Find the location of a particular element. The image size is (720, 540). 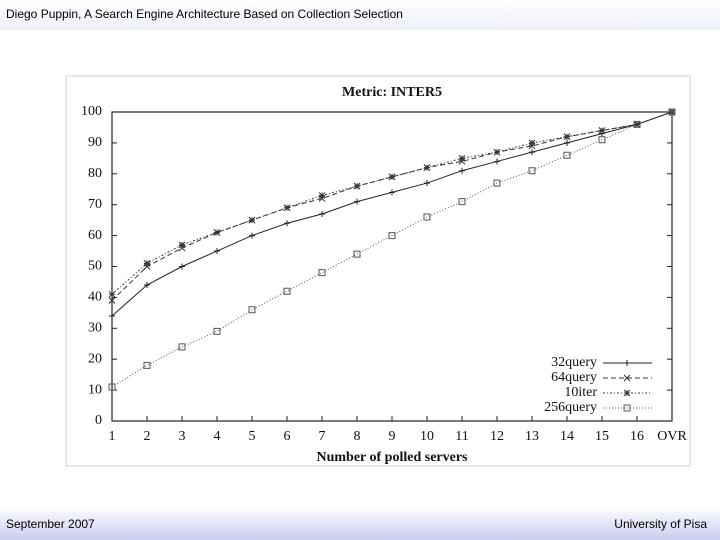

x-tick-label: OVR is located at coordinates (672, 436).